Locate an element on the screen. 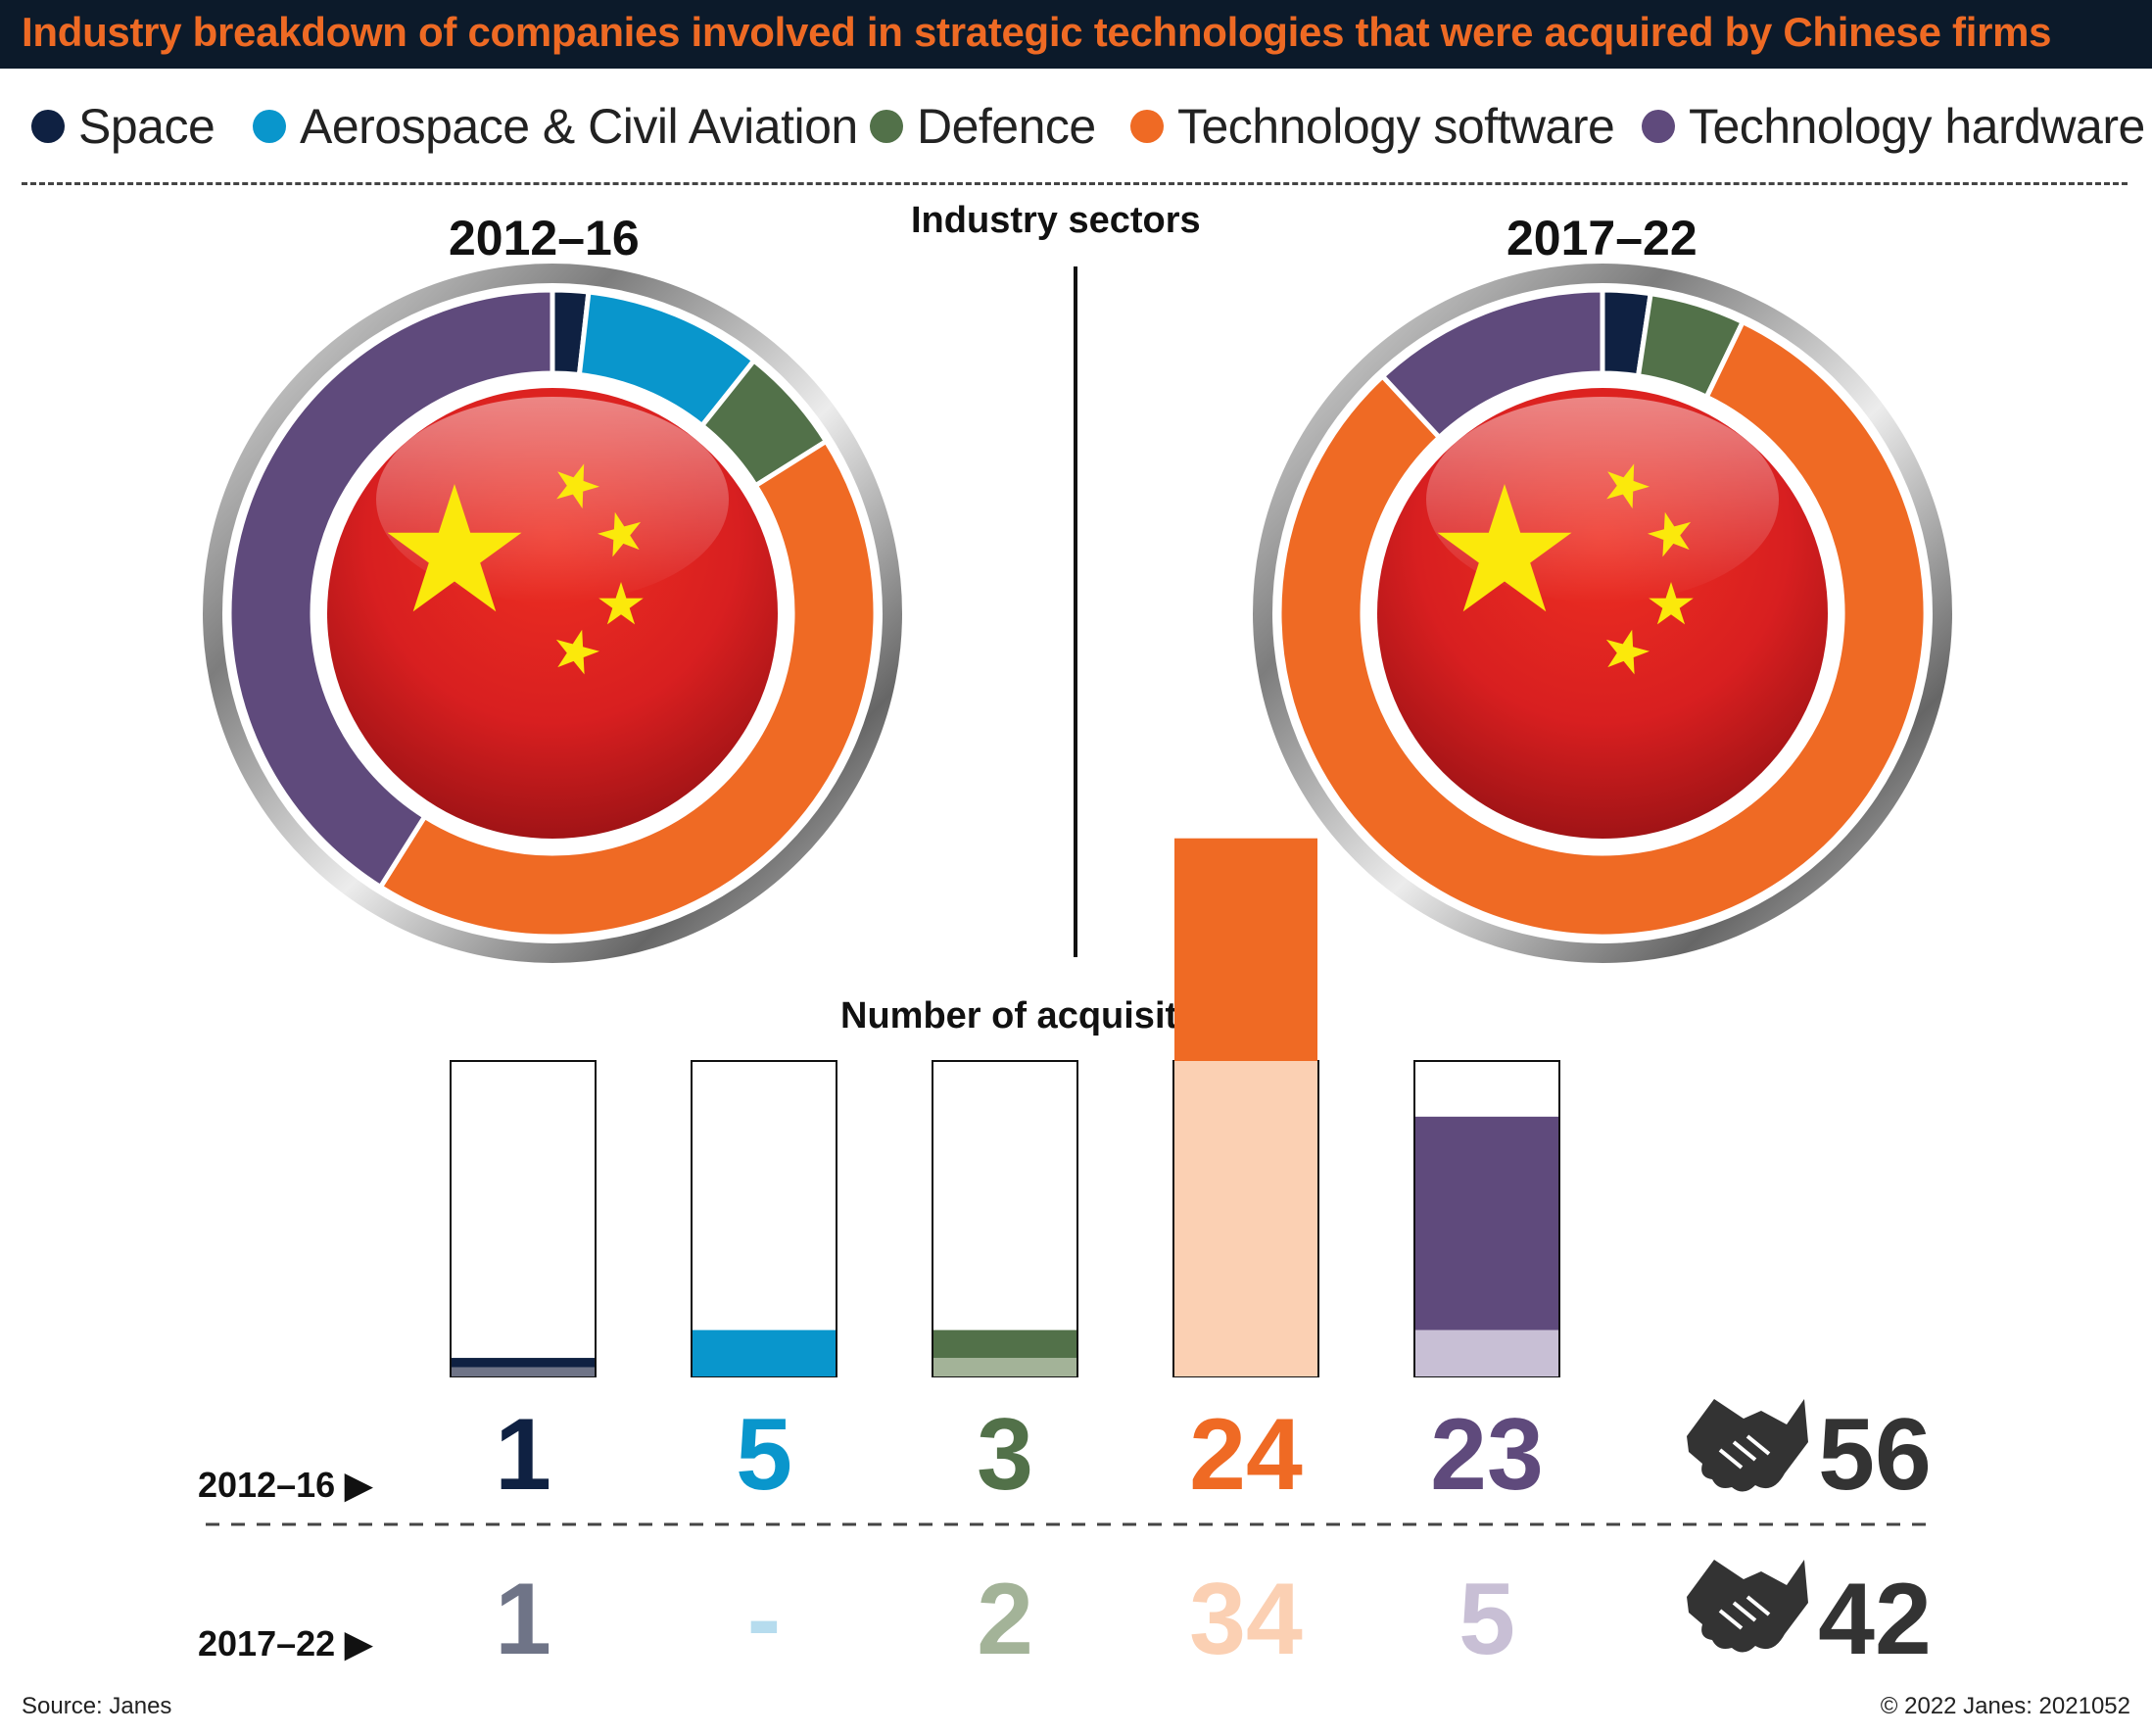 The height and width of the screenshot is (1736, 2152). donut-right-slice-technology-software is located at coordinates (1603, 629).